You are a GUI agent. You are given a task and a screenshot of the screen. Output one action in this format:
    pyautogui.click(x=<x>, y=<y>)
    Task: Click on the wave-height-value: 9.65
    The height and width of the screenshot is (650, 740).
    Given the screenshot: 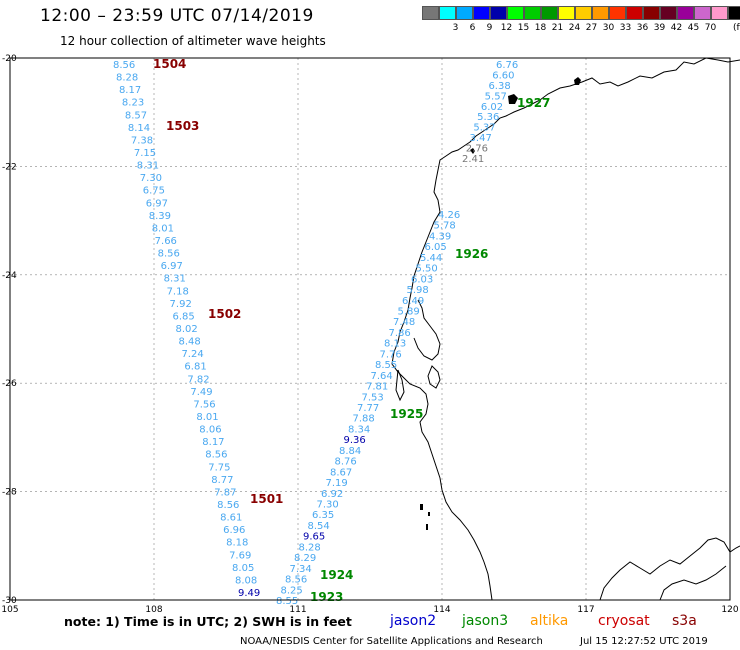 What is the action you would take?
    pyautogui.click(x=314, y=537)
    